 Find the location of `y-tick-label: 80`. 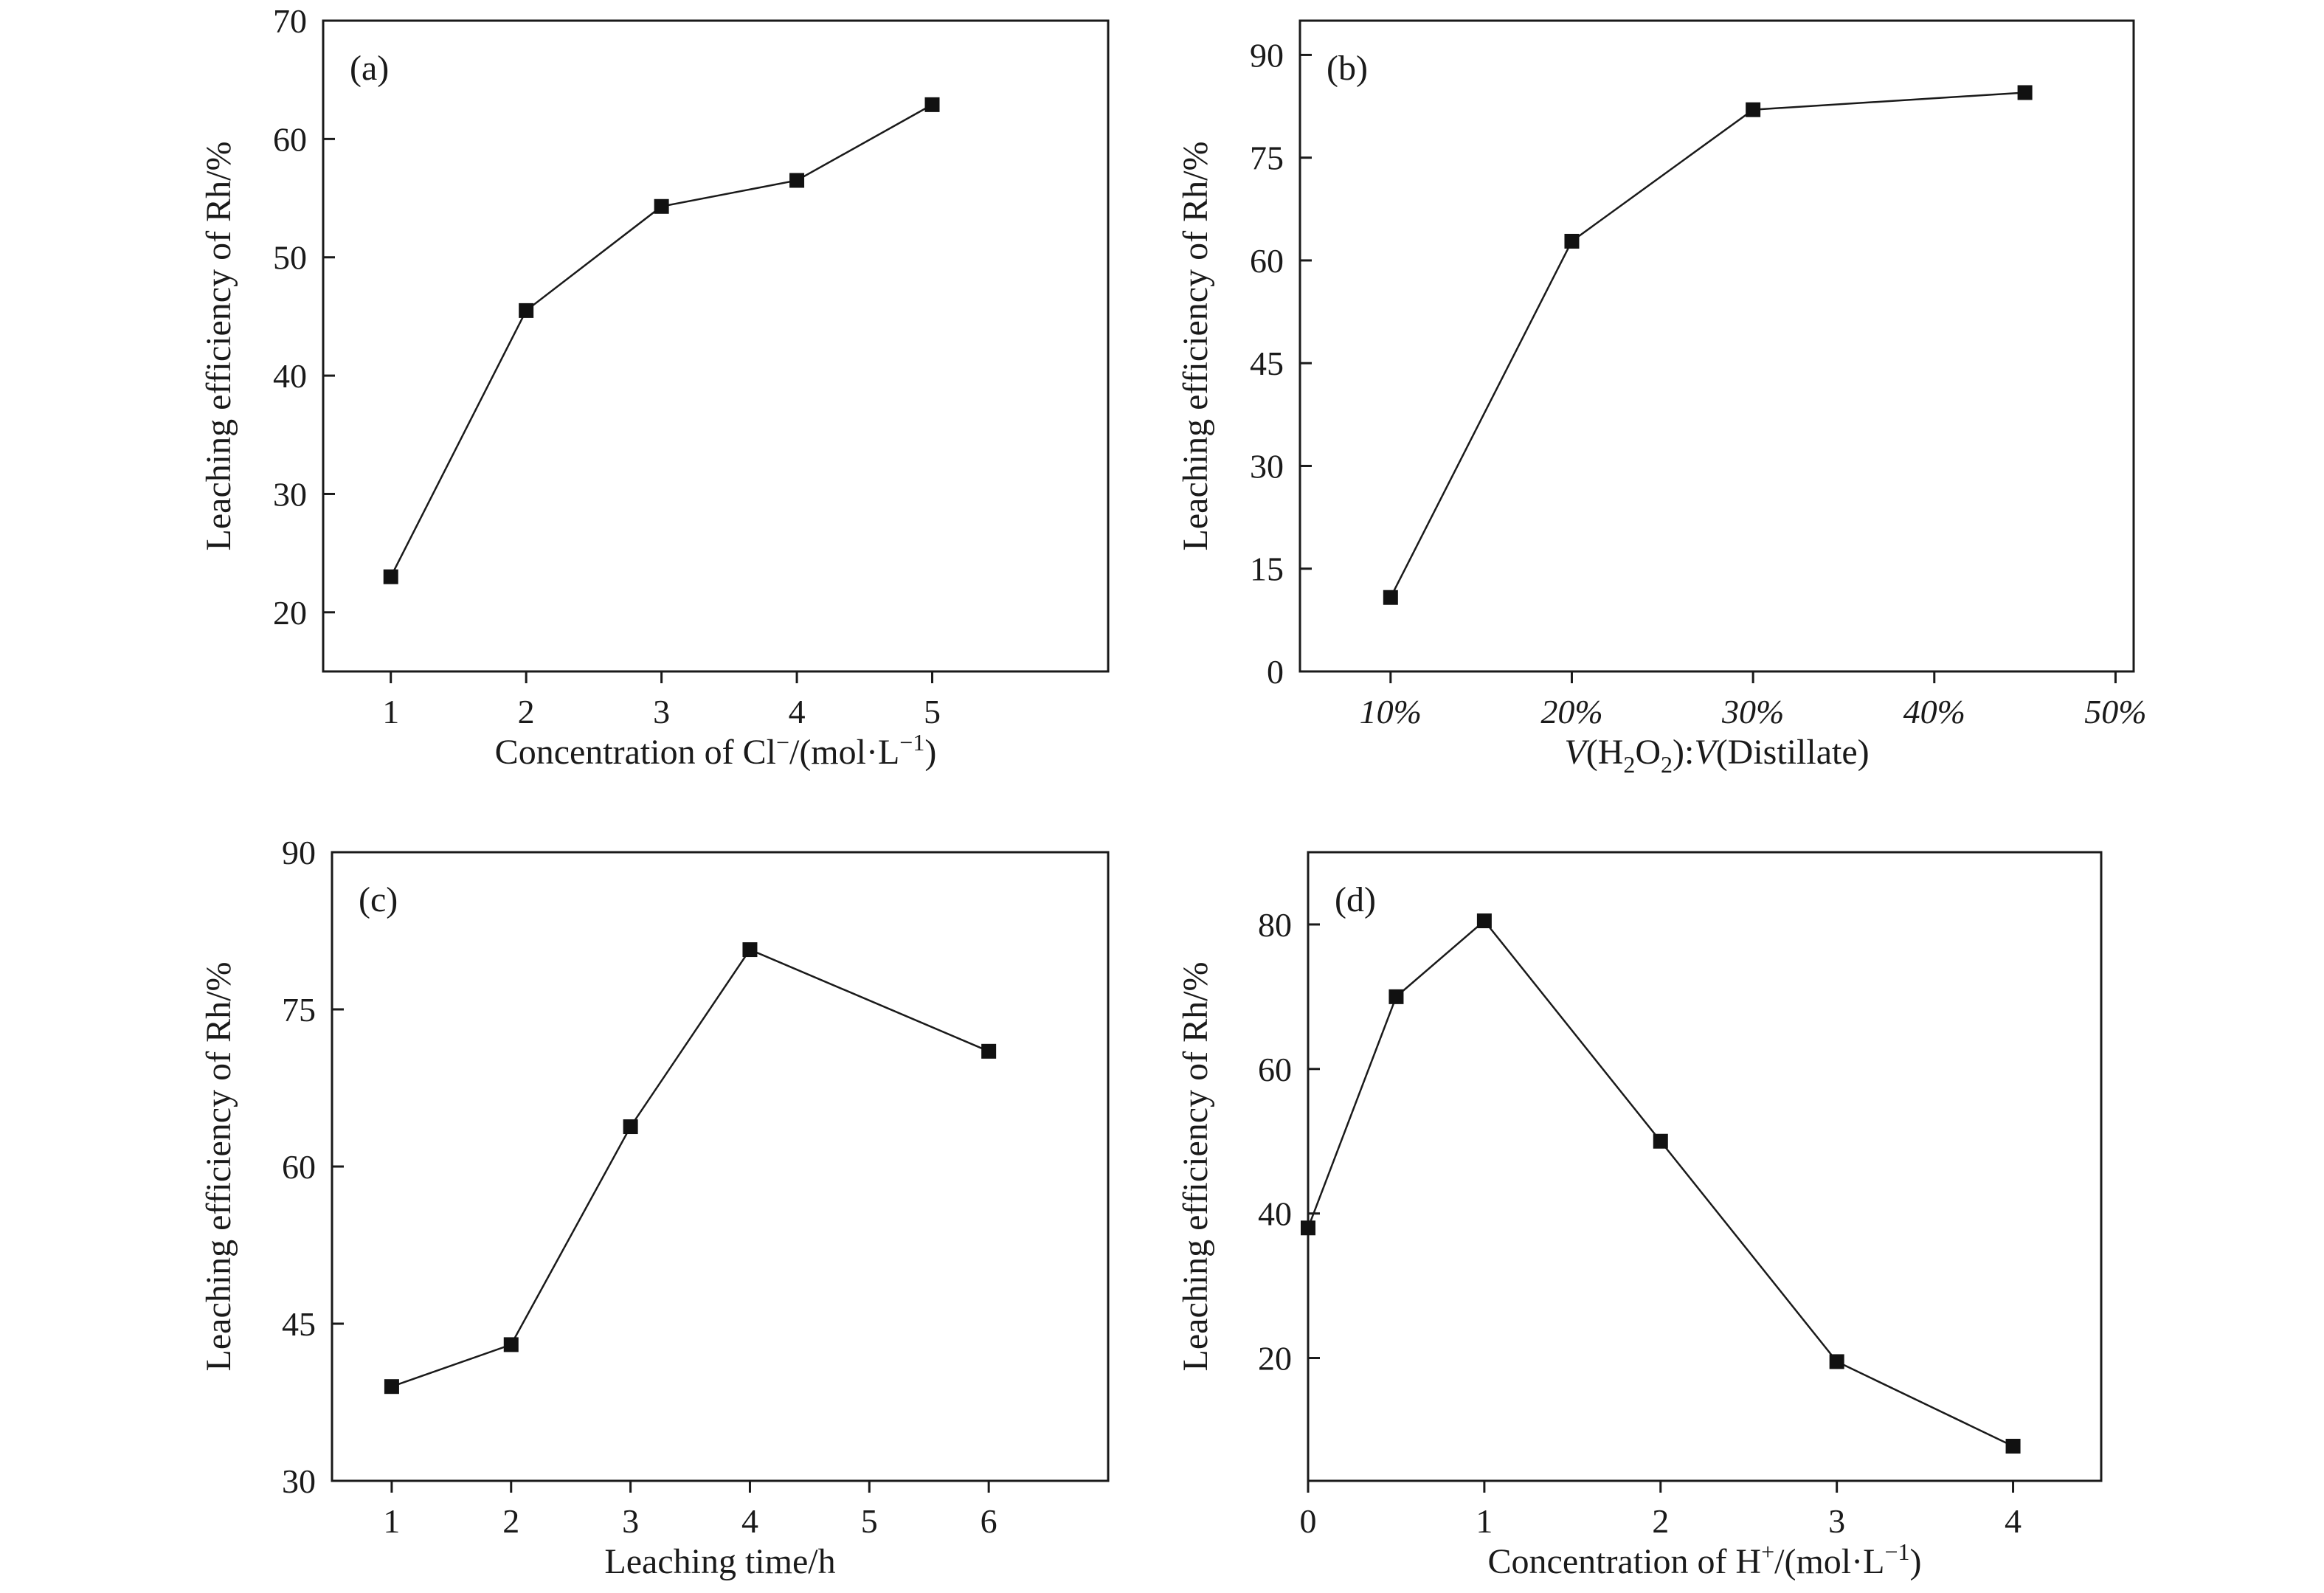

y-tick-label: 80 is located at coordinates (1275, 925).